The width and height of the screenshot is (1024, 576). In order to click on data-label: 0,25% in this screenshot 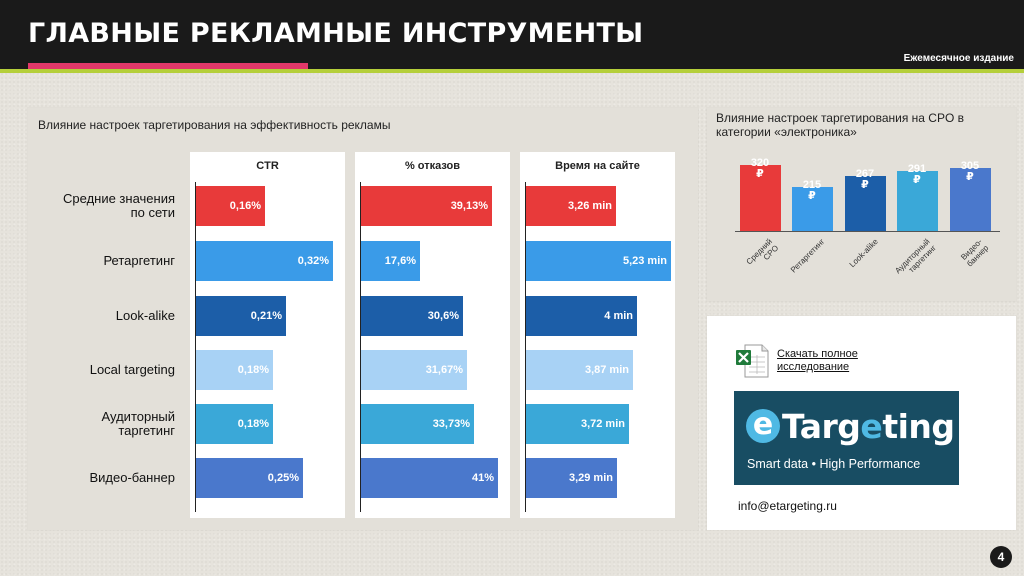, I will do `click(283, 478)`.